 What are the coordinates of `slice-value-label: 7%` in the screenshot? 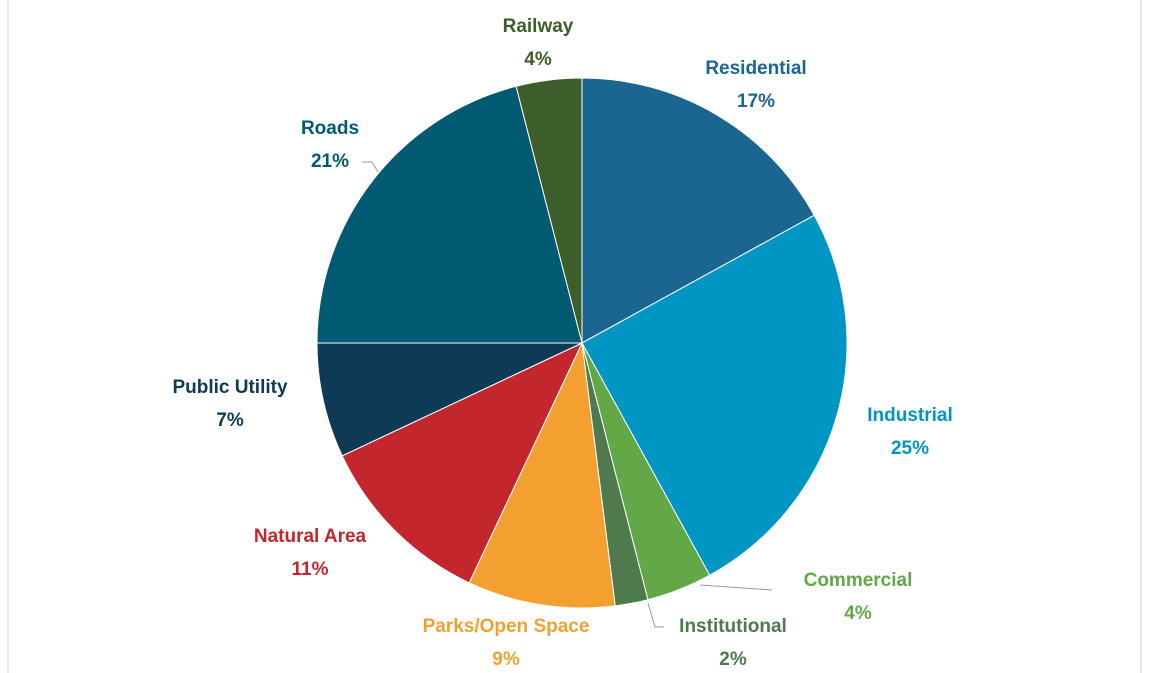 It's located at (230, 420).